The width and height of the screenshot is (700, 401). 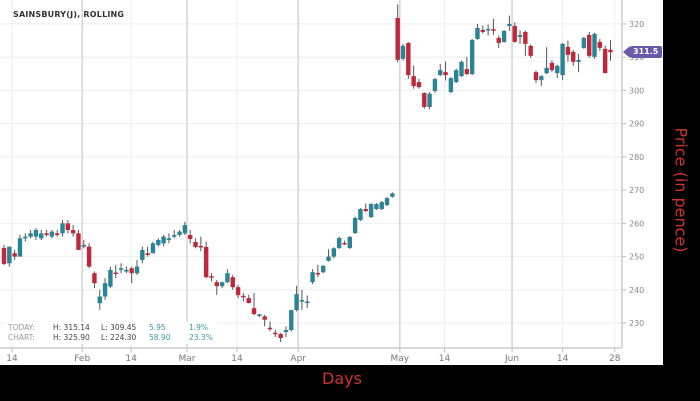 What do you see at coordinates (615, 359) in the screenshot?
I see `x-tick-label: 28` at bounding box center [615, 359].